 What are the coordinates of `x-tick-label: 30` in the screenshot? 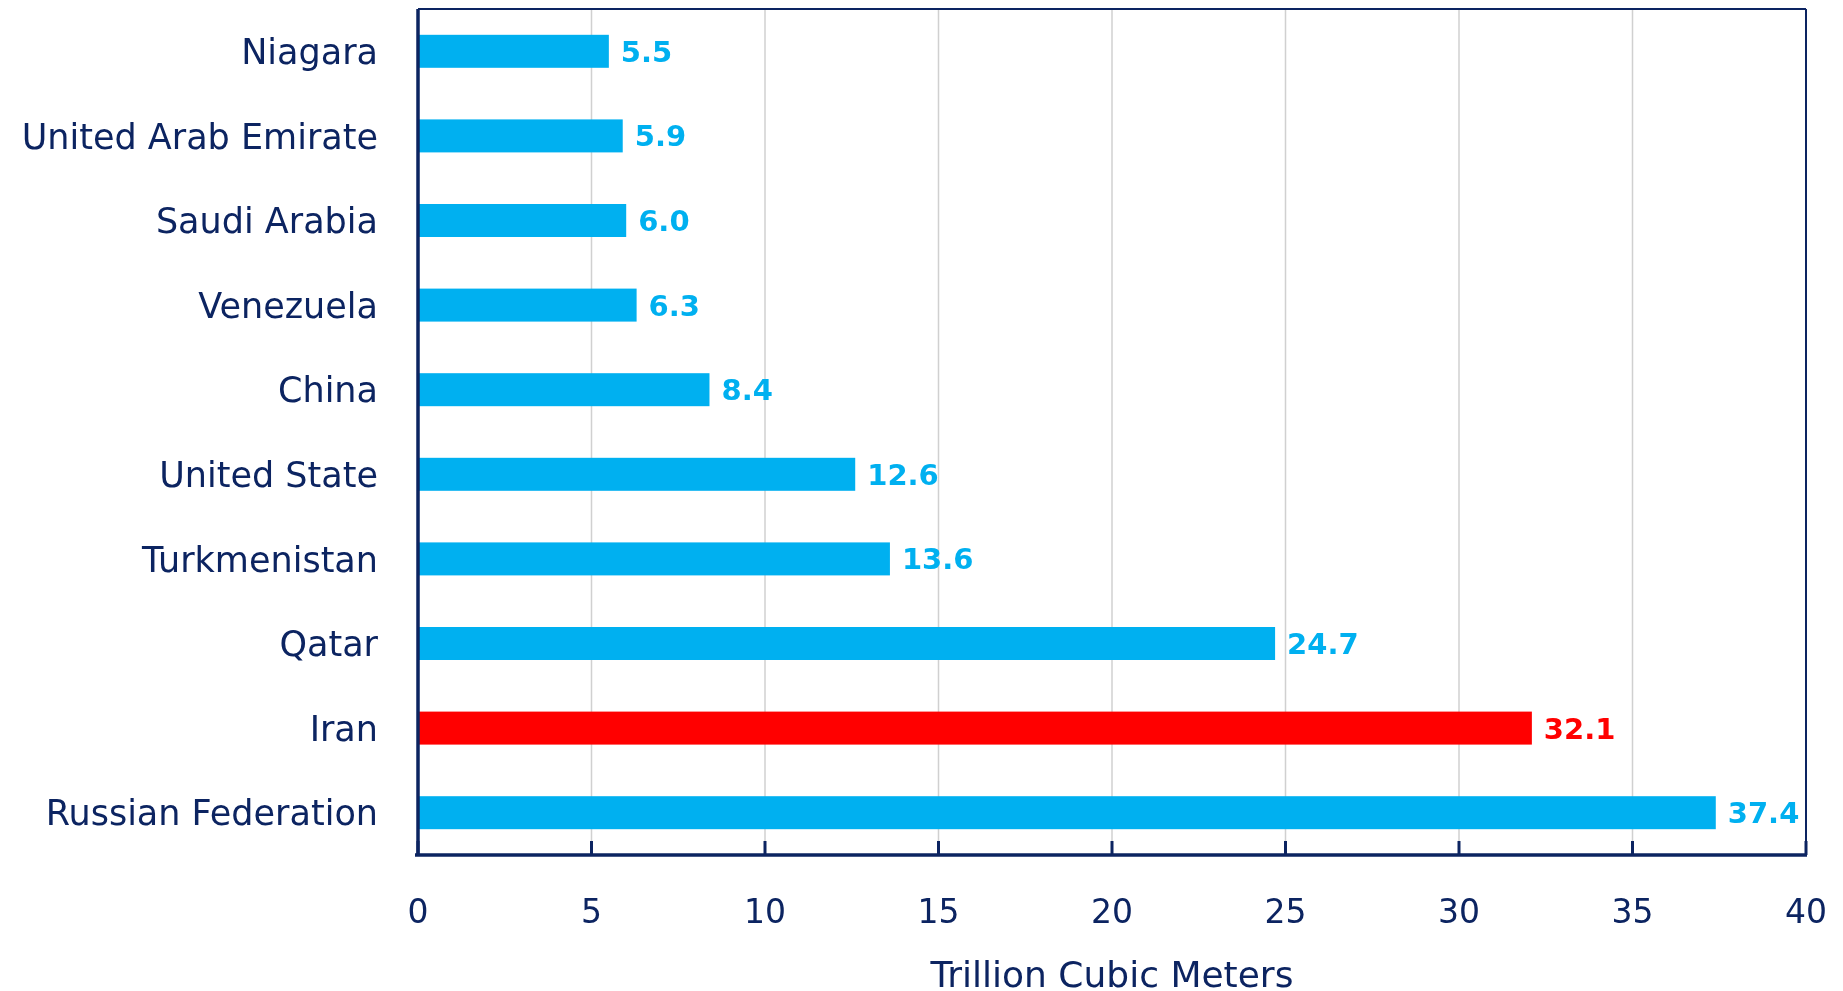 It's located at (1459, 911).